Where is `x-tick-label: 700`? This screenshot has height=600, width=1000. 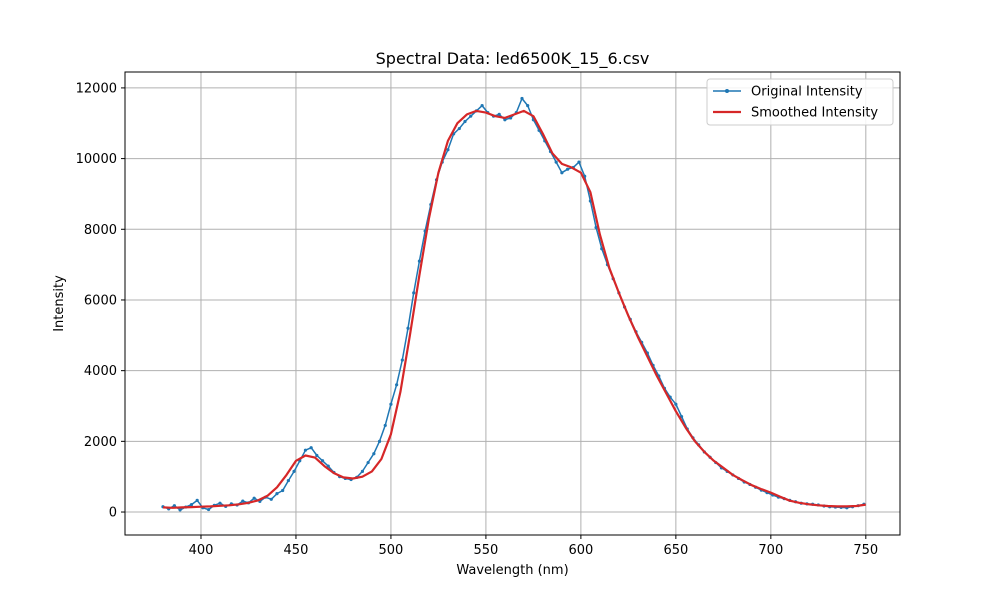
x-tick-label: 700 is located at coordinates (770, 550).